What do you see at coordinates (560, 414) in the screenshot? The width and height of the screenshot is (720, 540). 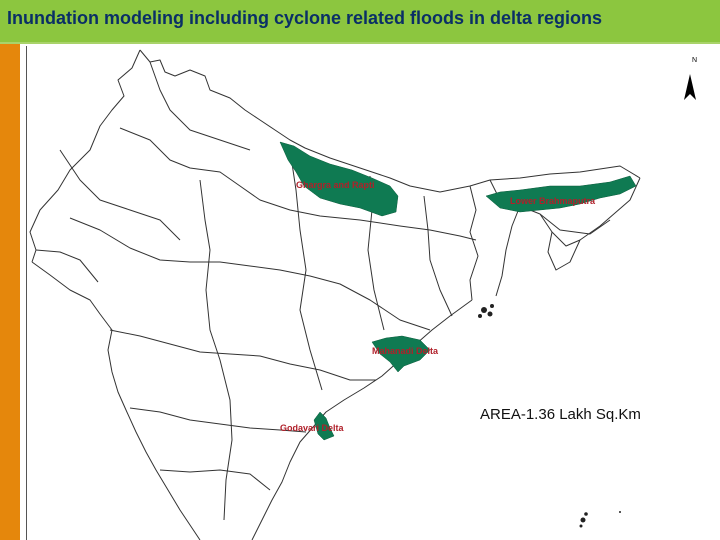 I see `area-note: AREA-1.36 Lakh Sq.Km` at bounding box center [560, 414].